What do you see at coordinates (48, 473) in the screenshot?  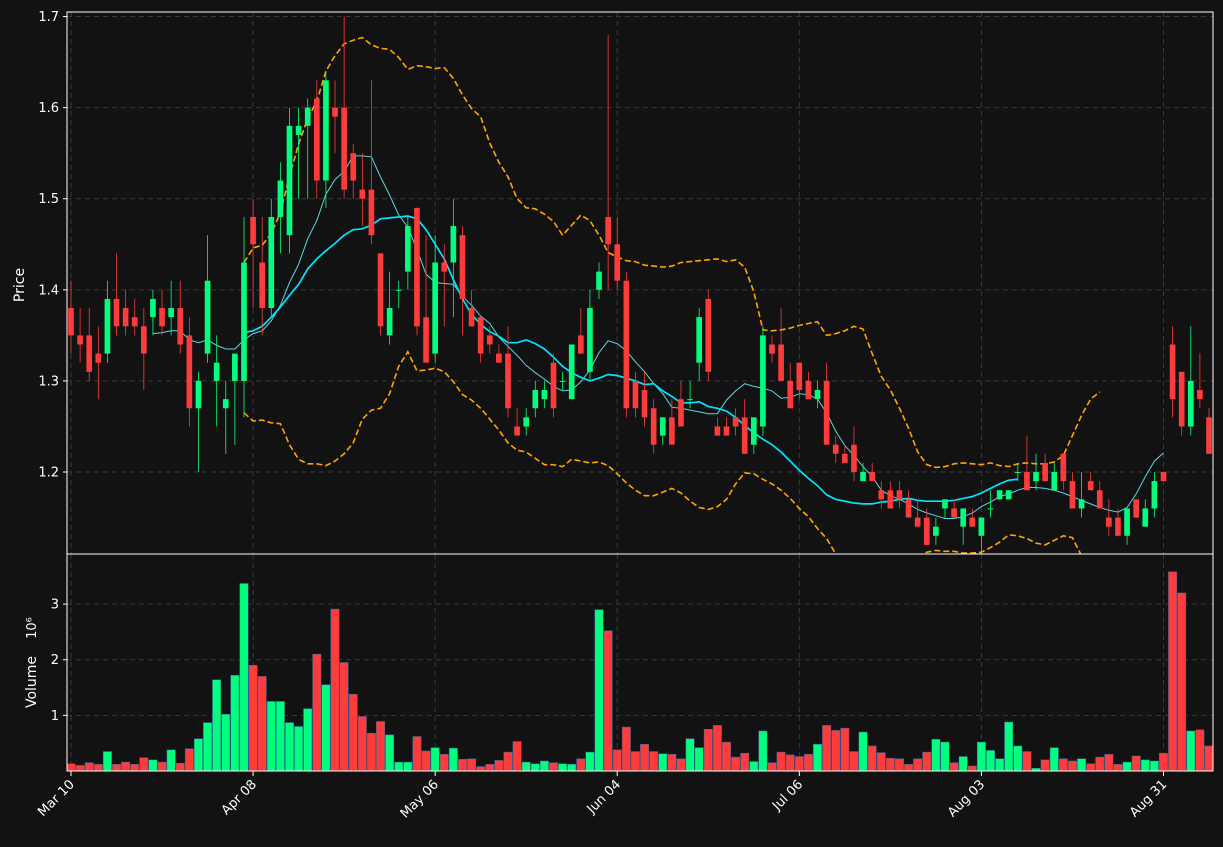 I see `price-tick-label: 1.2` at bounding box center [48, 473].